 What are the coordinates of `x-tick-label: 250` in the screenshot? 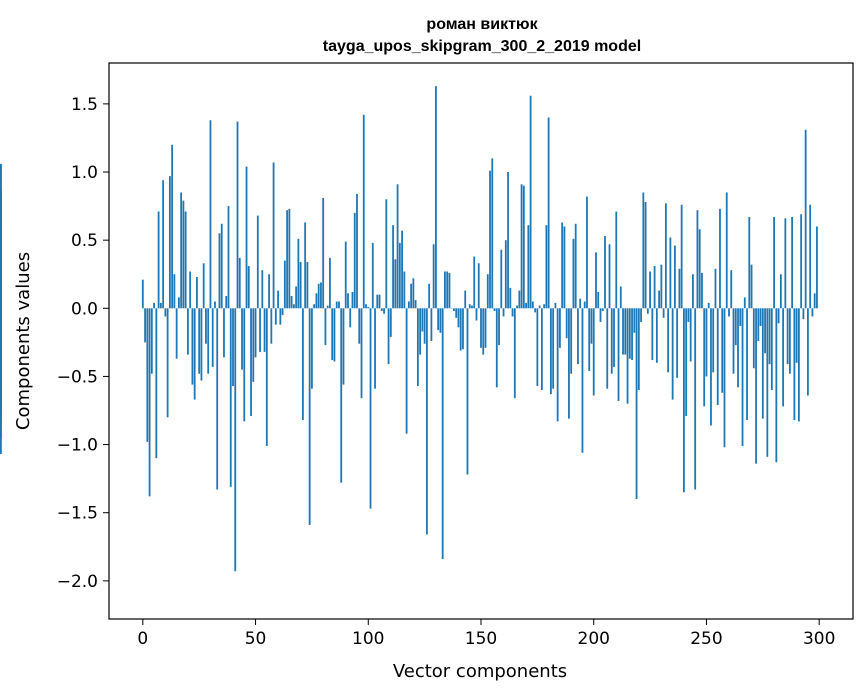 It's located at (706, 639).